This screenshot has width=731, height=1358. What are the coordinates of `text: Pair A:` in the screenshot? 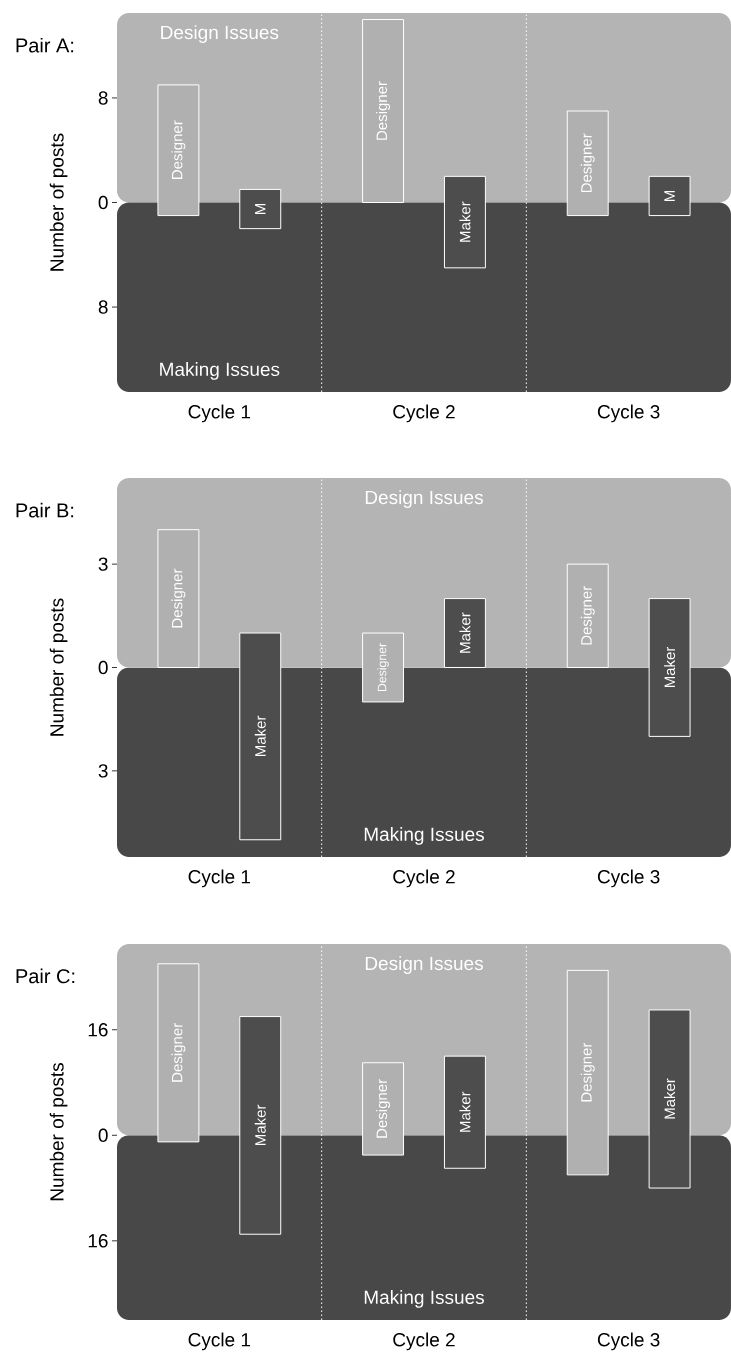 It's located at (45, 45).